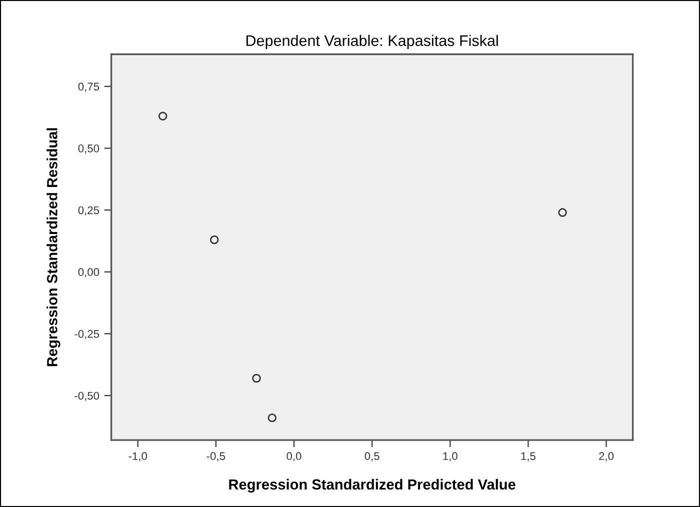 Image resolution: width=700 pixels, height=507 pixels. Describe the element at coordinates (53, 247) in the screenshot. I see `y-axis-title: Regression Standardized Residual` at that location.